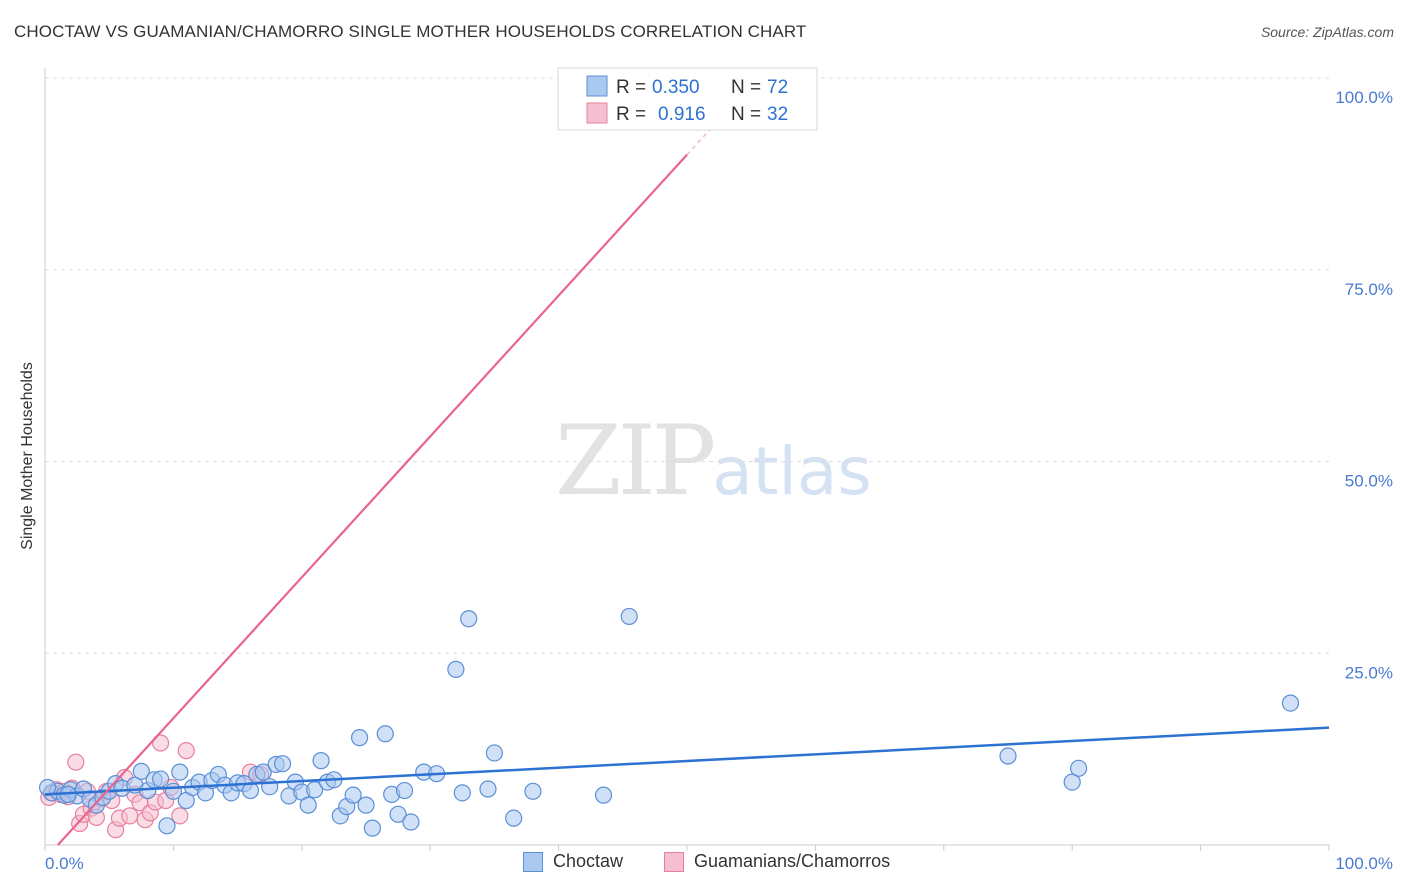 The width and height of the screenshot is (1406, 892). What do you see at coordinates (687, 99) in the screenshot?
I see `legend: R = 0.350 N = 72 R = 0.916 N = 32` at bounding box center [687, 99].